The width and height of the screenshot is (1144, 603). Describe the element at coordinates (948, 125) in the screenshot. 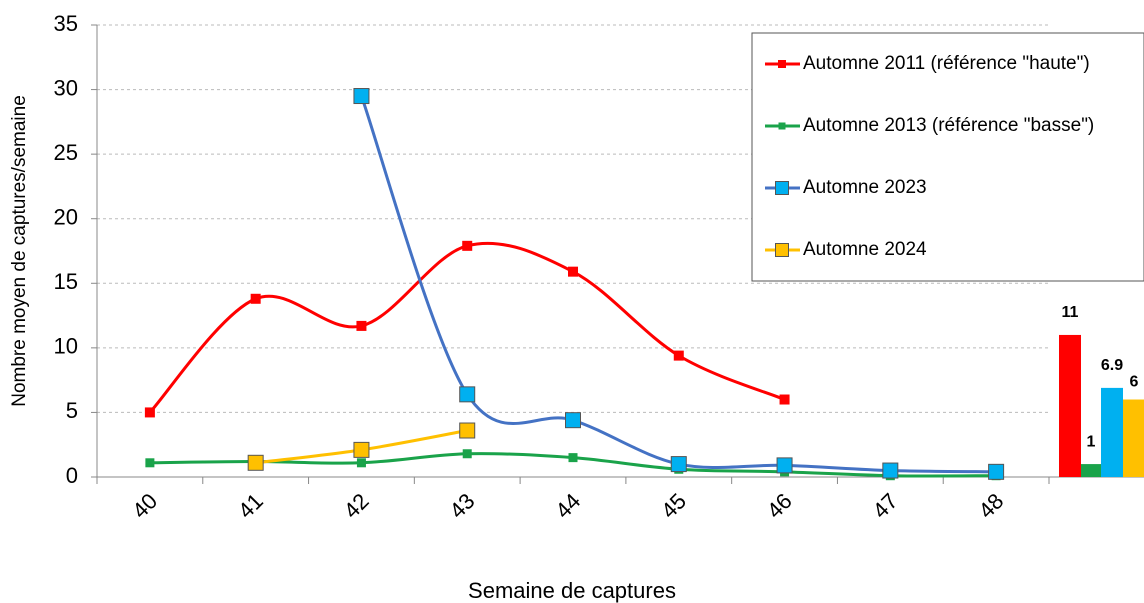

I see `legend-label: Automne 2013 (référence "basse")` at that location.